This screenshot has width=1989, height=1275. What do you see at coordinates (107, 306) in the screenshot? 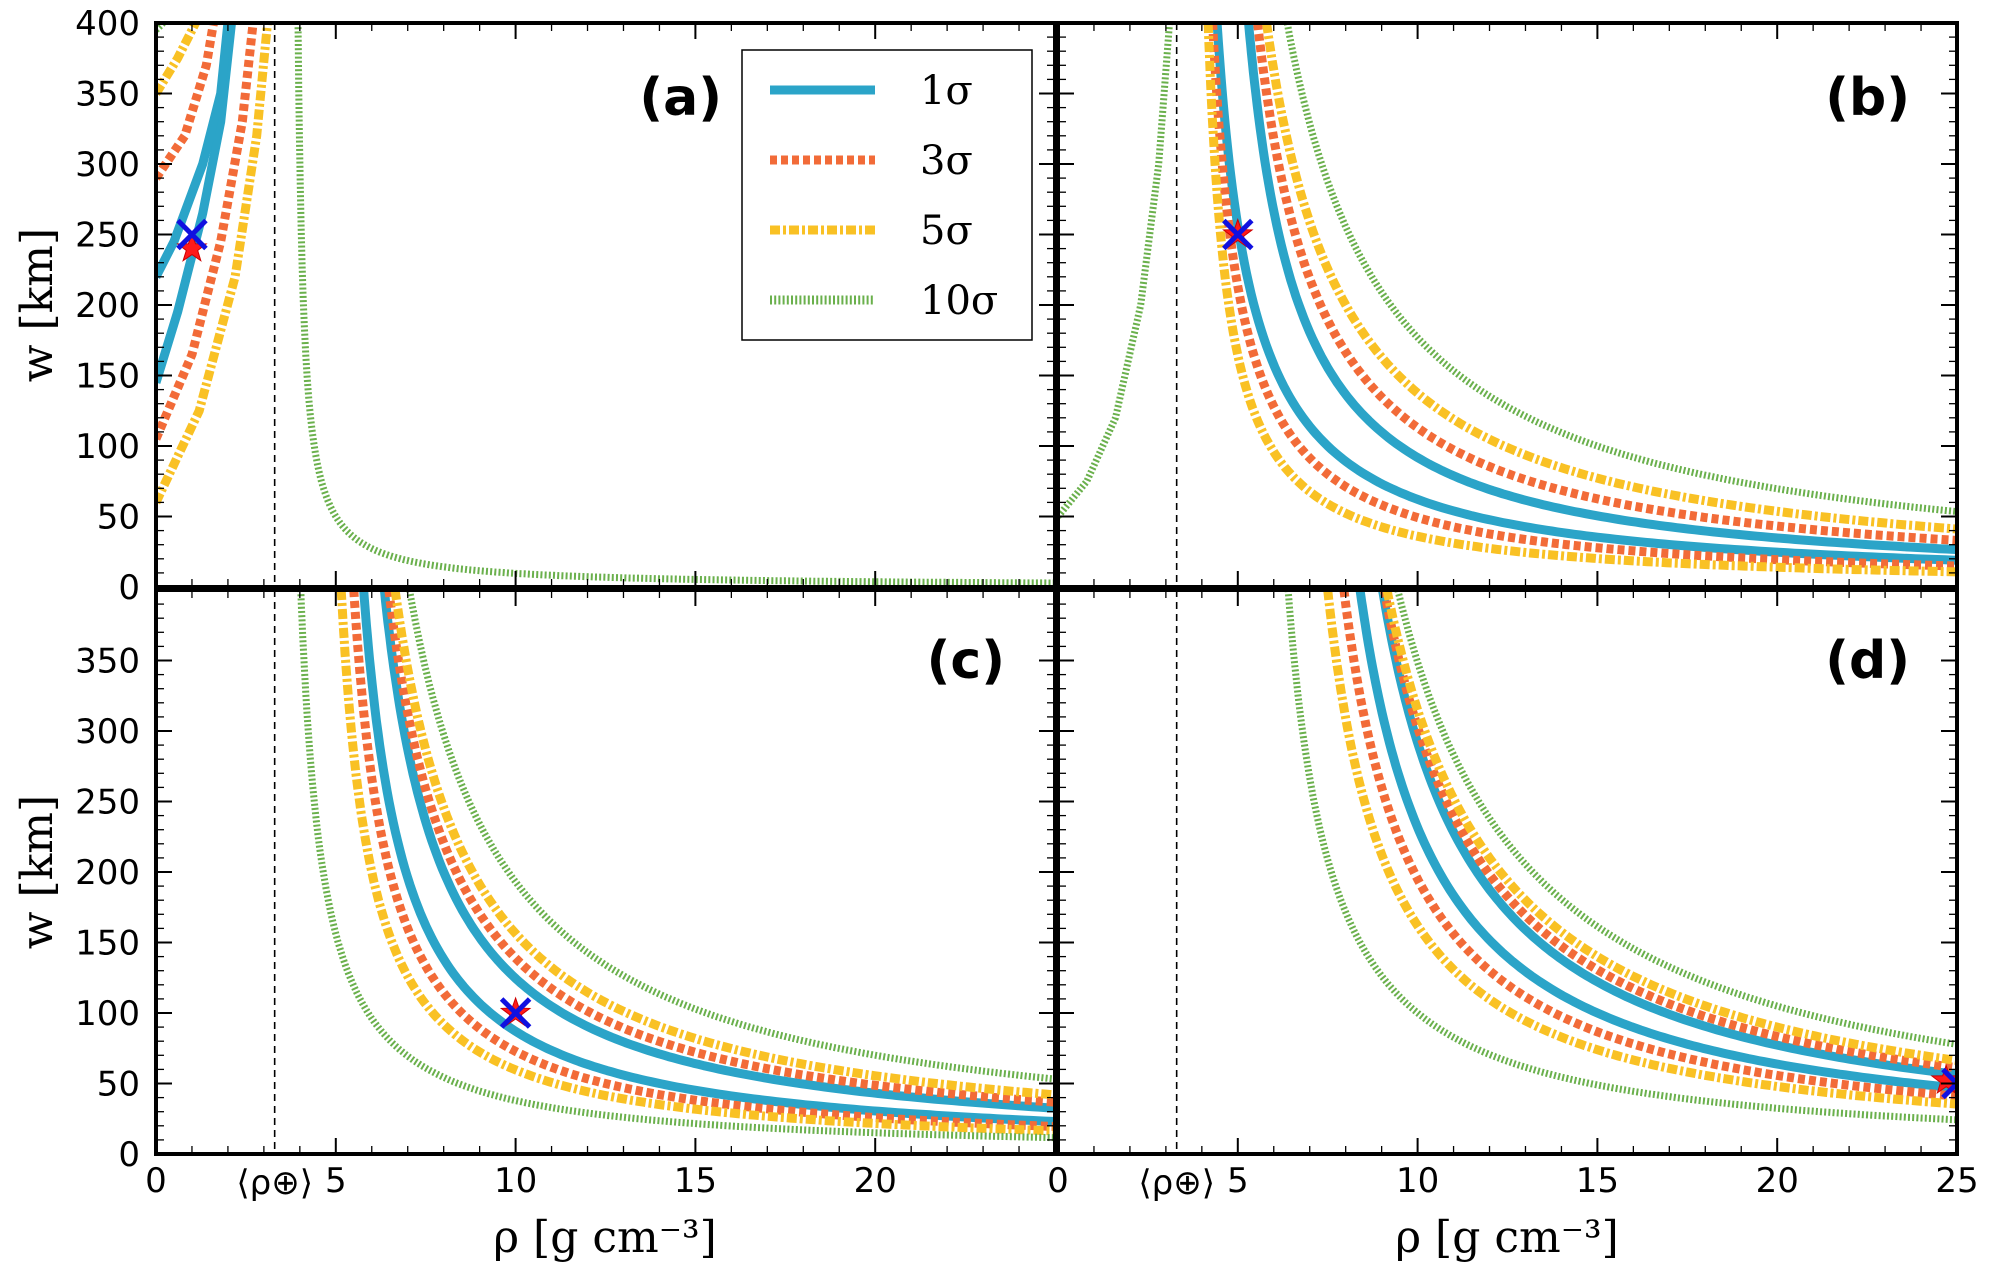
I see `y-tick-label-top: 200` at bounding box center [107, 306].